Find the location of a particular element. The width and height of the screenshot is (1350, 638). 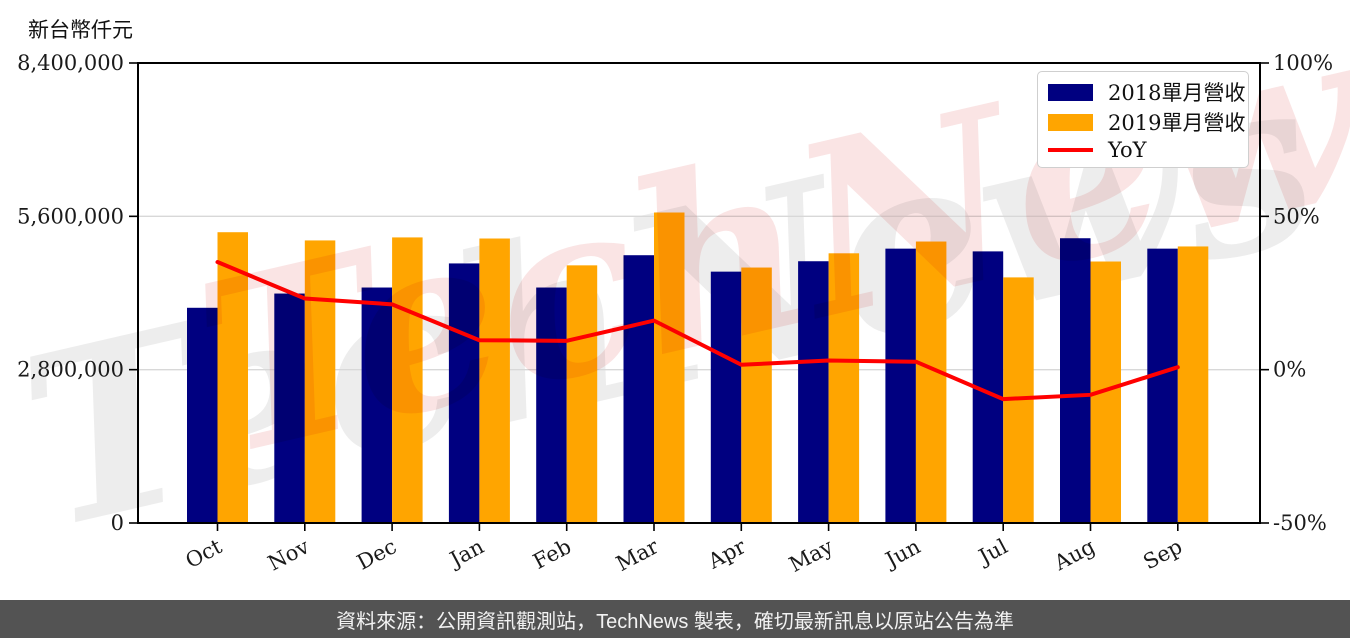

bar-2018-Feb is located at coordinates (551, 405).